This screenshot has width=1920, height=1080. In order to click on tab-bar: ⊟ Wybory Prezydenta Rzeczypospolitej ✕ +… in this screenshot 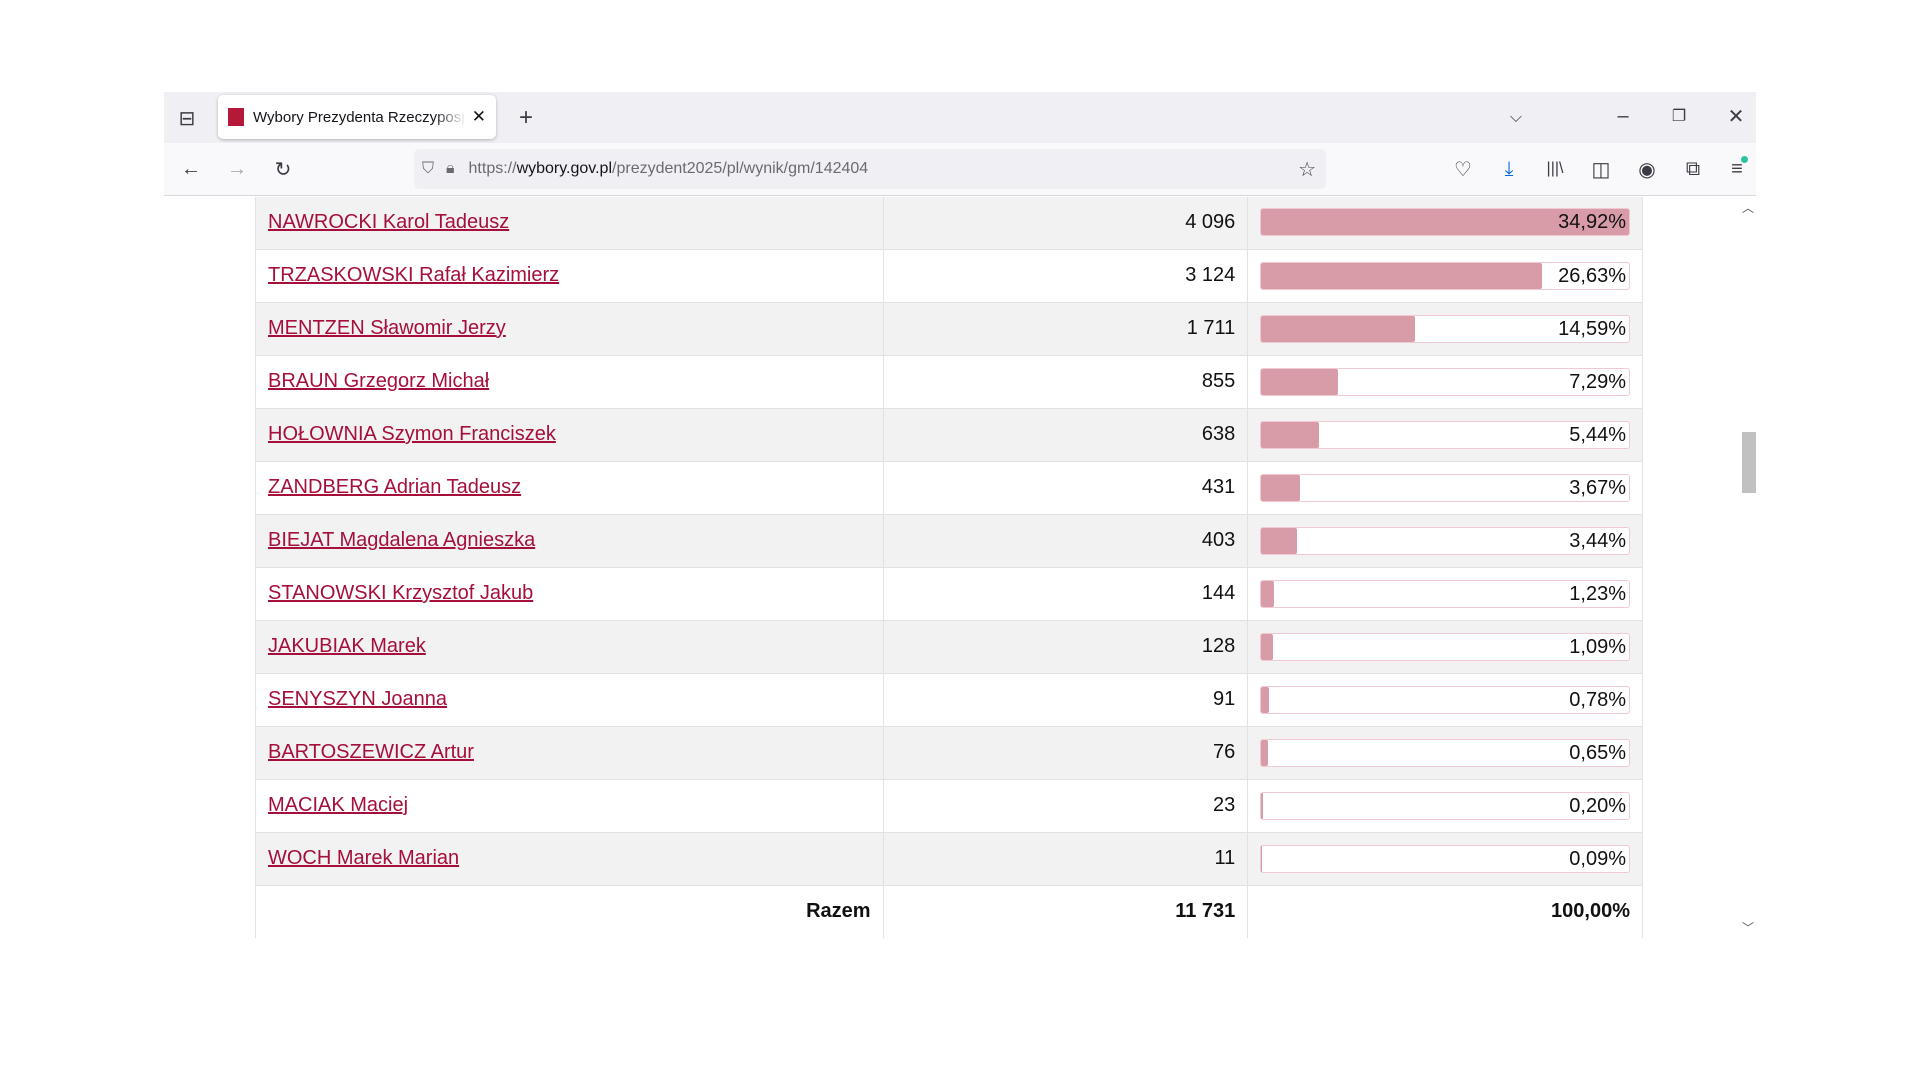, I will do `click(960, 117)`.